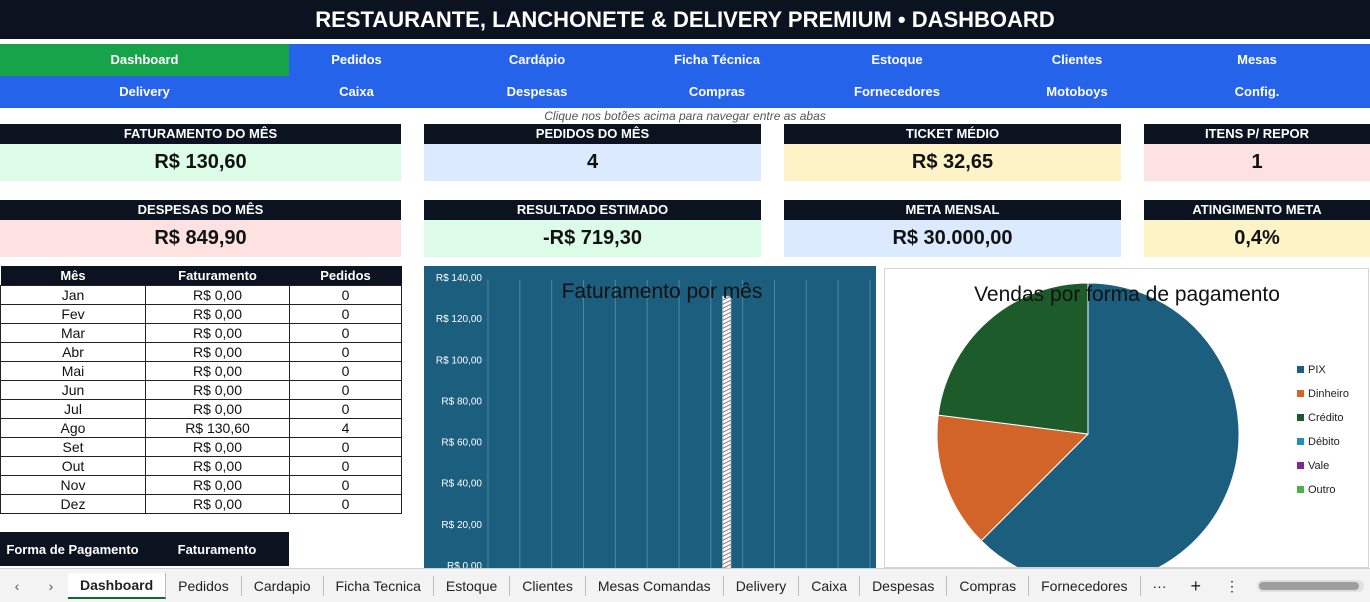  I want to click on cell-mes: Nov, so click(73, 484).